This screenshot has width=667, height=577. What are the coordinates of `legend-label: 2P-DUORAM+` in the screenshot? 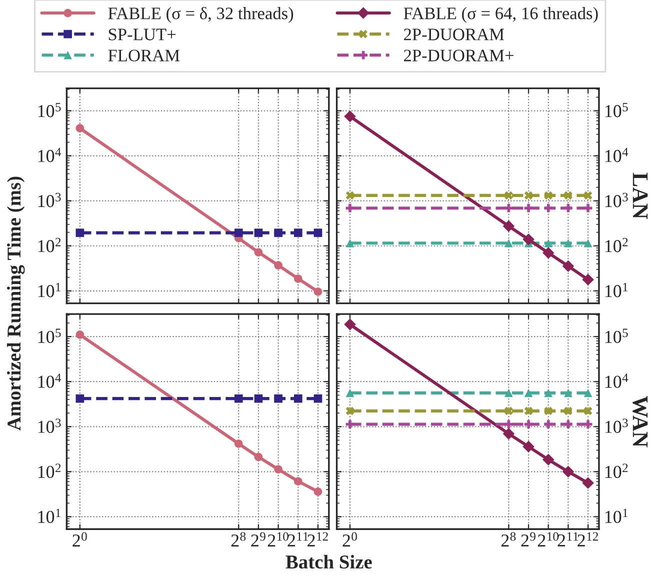 It's located at (459, 56).